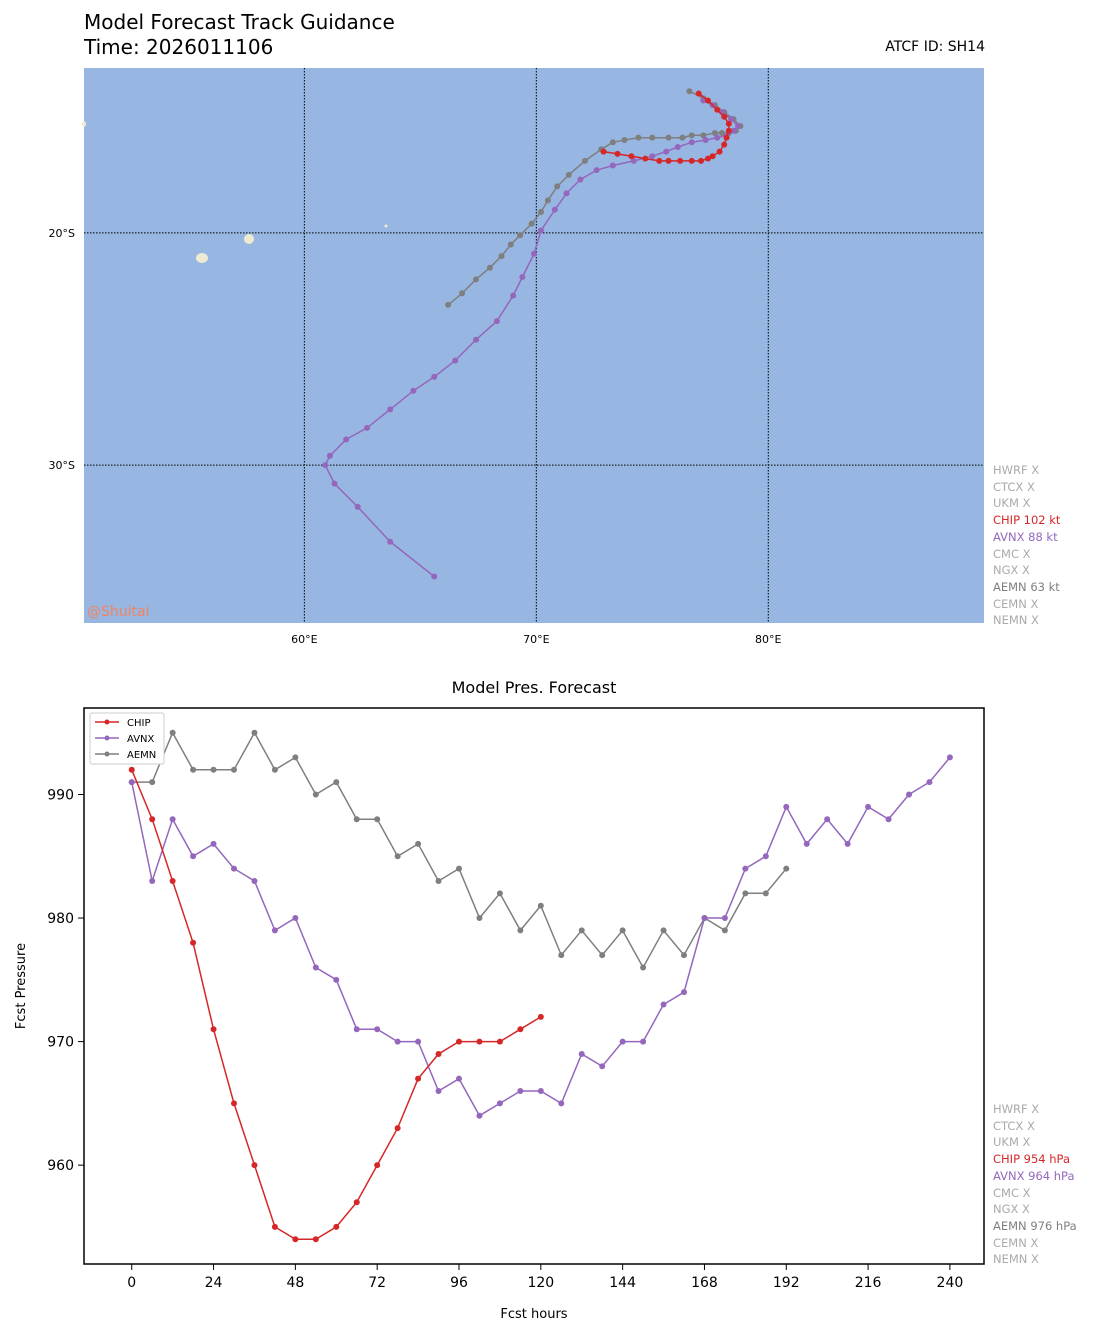  What do you see at coordinates (141, 755) in the screenshot?
I see `inset-legend-label-aemn: AEMN` at bounding box center [141, 755].